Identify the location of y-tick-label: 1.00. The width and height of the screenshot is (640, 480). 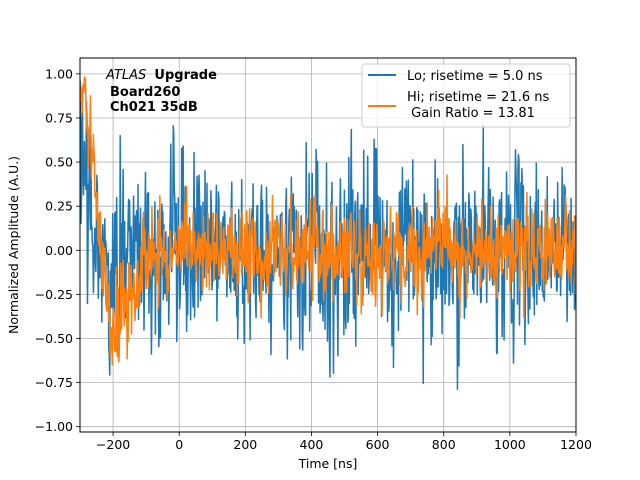
(59, 73).